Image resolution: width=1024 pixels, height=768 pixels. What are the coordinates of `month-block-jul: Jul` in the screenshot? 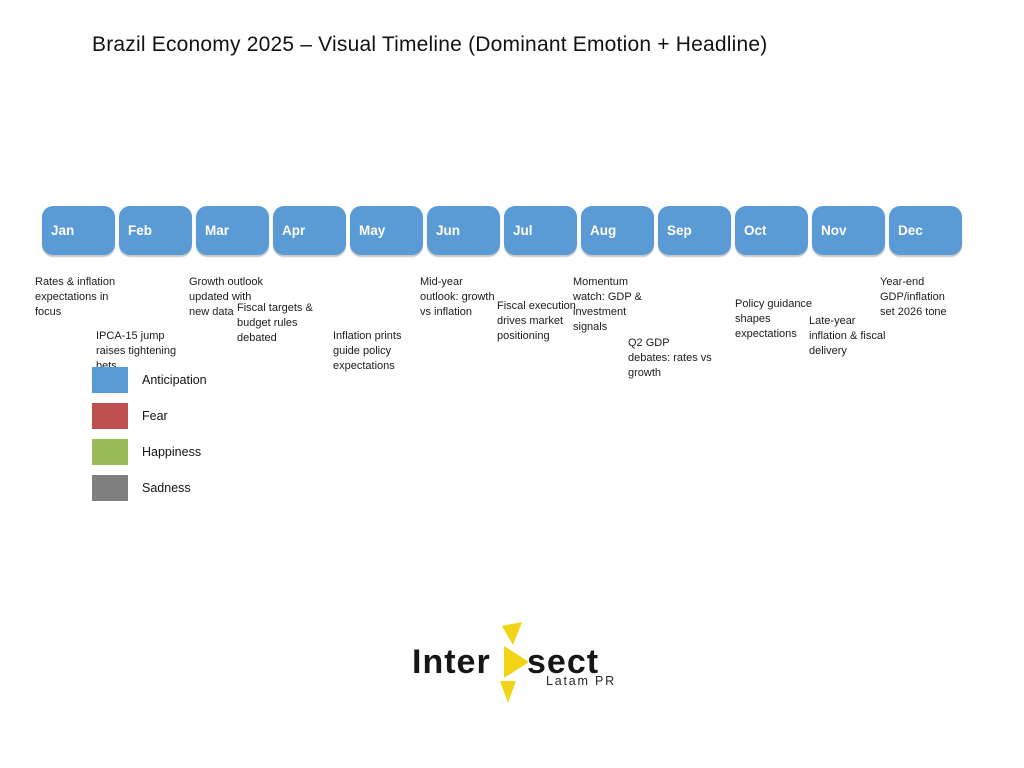 It's located at (540, 230).